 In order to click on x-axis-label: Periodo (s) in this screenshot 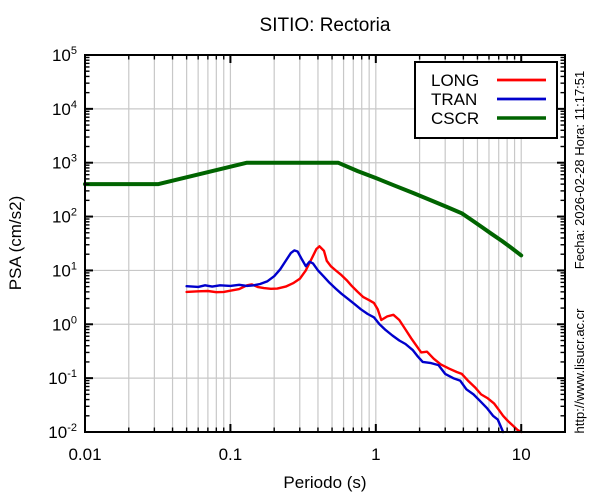, I will do `click(324, 482)`.